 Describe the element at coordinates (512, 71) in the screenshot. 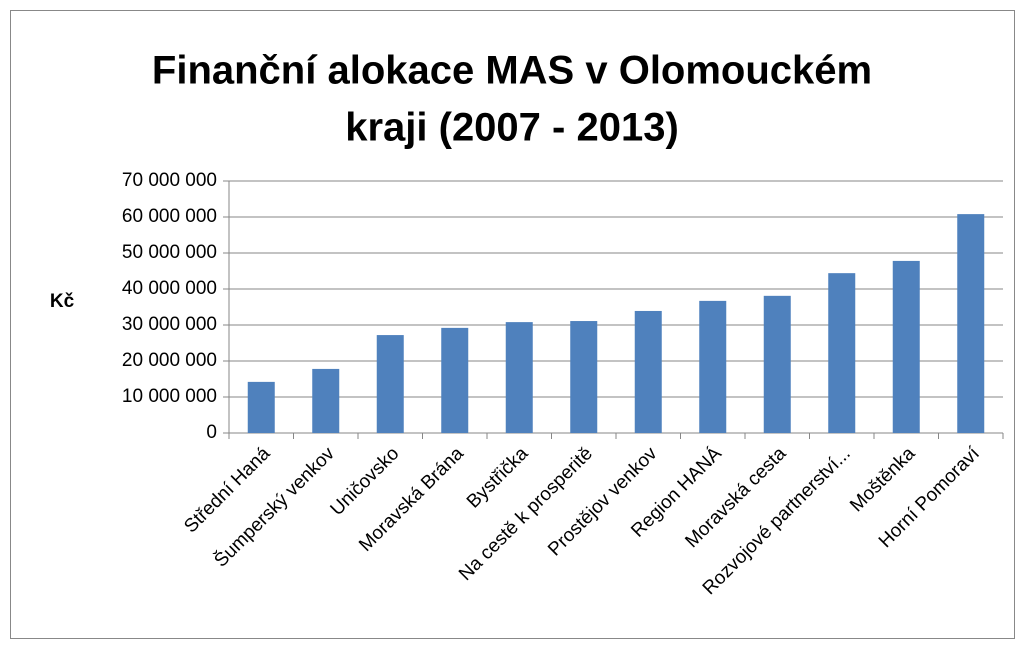

I see `chart-title: Finanční alokace MAS v Olomouckém` at that location.